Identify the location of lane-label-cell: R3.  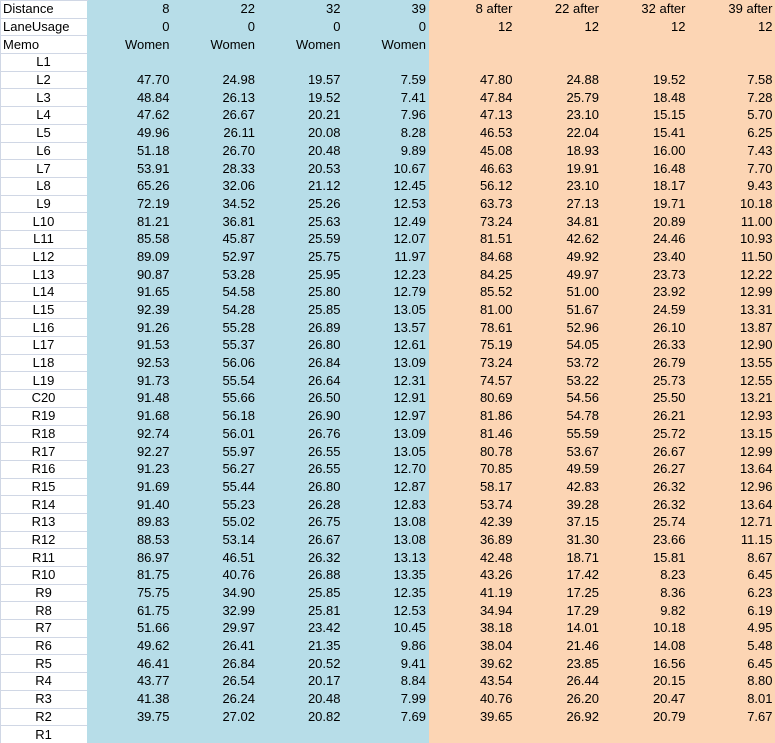
(44, 699).